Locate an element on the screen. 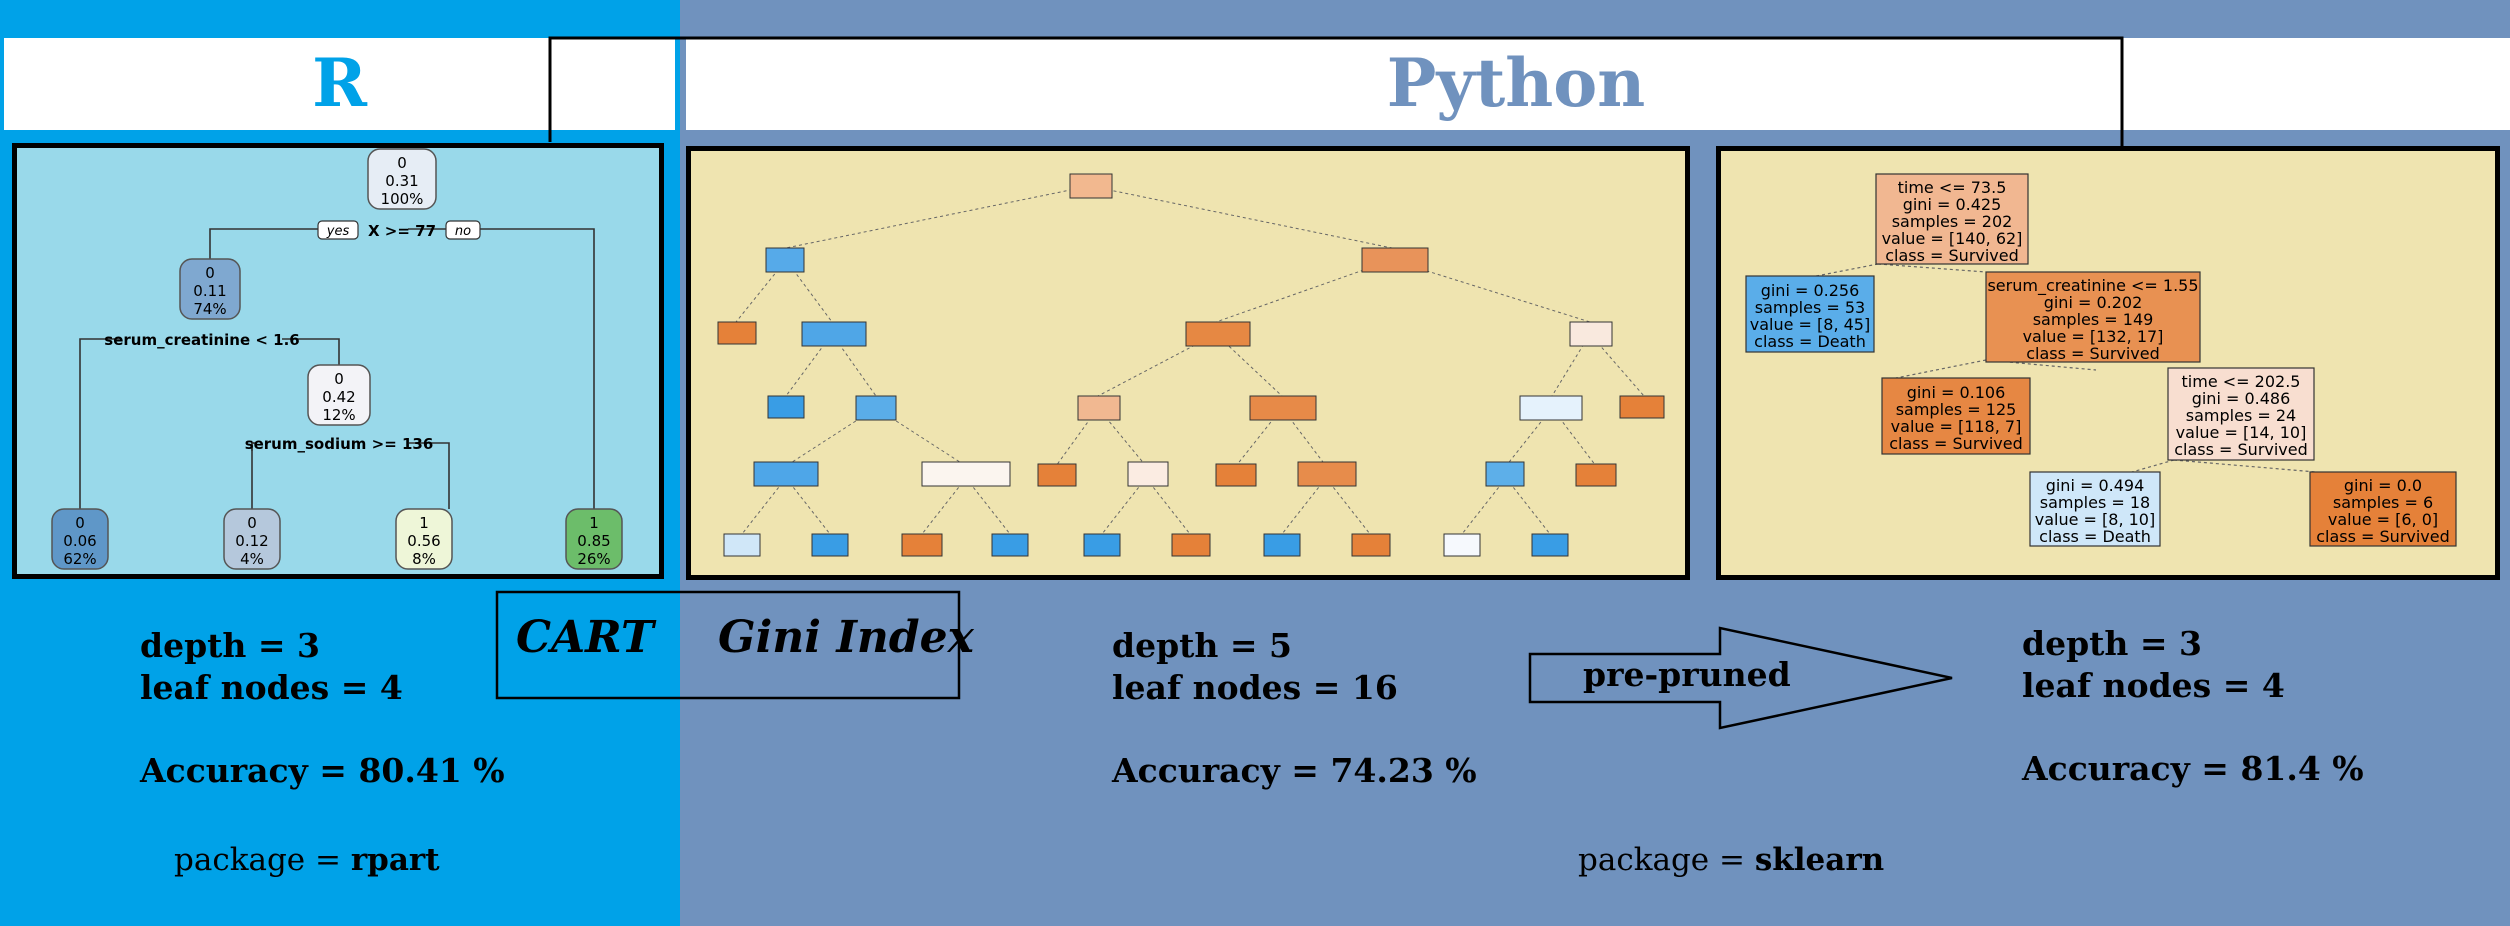  r-leaf-nodes: leaf nodes = 4 is located at coordinates (271, 687).